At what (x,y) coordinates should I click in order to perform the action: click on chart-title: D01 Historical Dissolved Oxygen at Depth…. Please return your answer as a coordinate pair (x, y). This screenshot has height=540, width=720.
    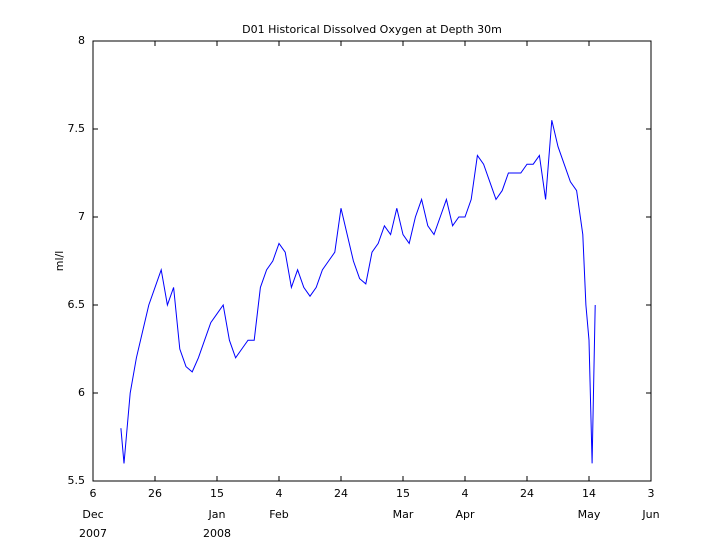
    Looking at the image, I should click on (372, 29).